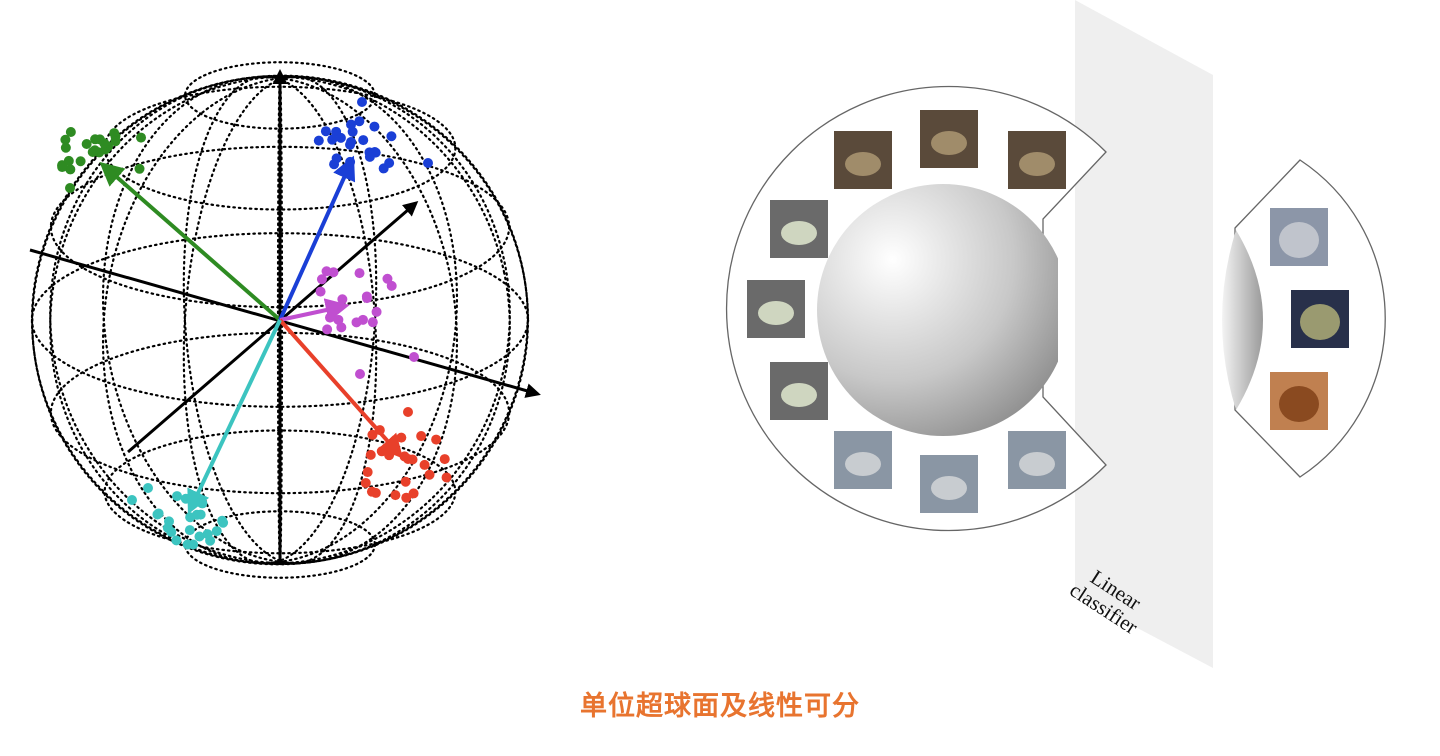 The width and height of the screenshot is (1440, 756). Describe the element at coordinates (314, 310) in the screenshot. I see `magenta-class-vector` at that location.